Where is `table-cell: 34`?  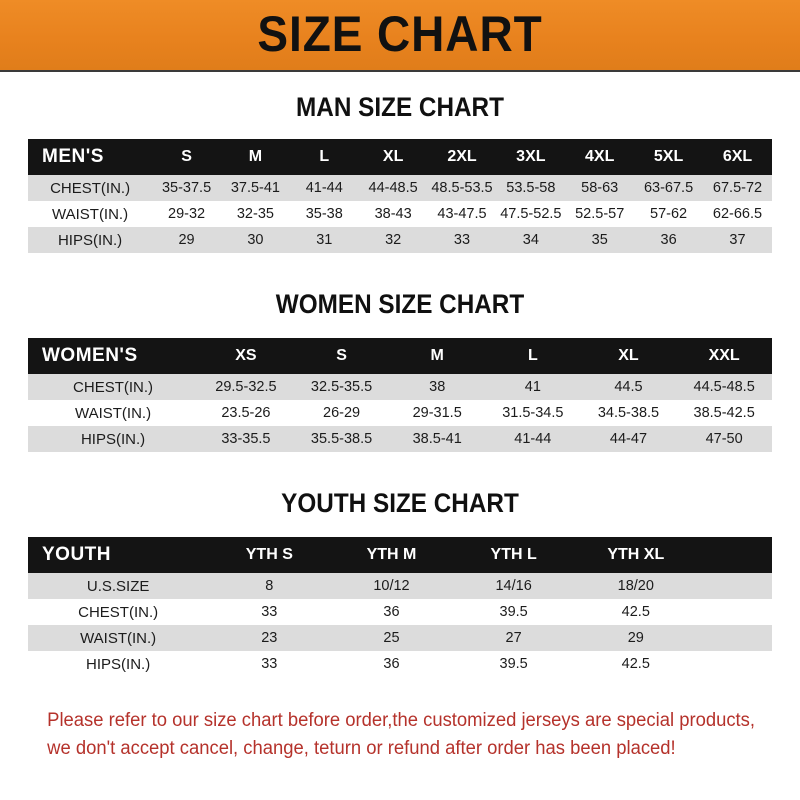
table-cell: 34 is located at coordinates (531, 240).